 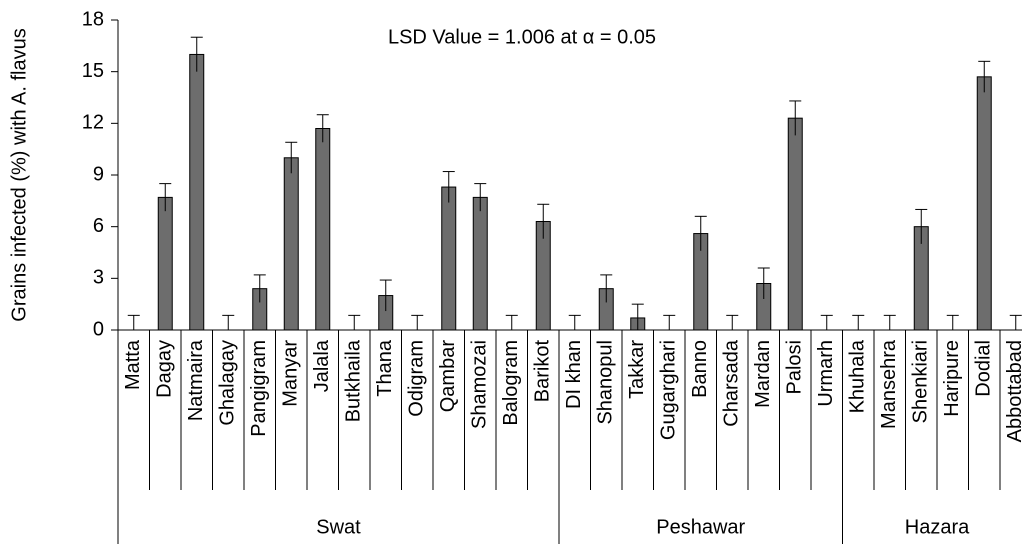 What do you see at coordinates (98, 174) in the screenshot?
I see `y-tick-label: 9` at bounding box center [98, 174].